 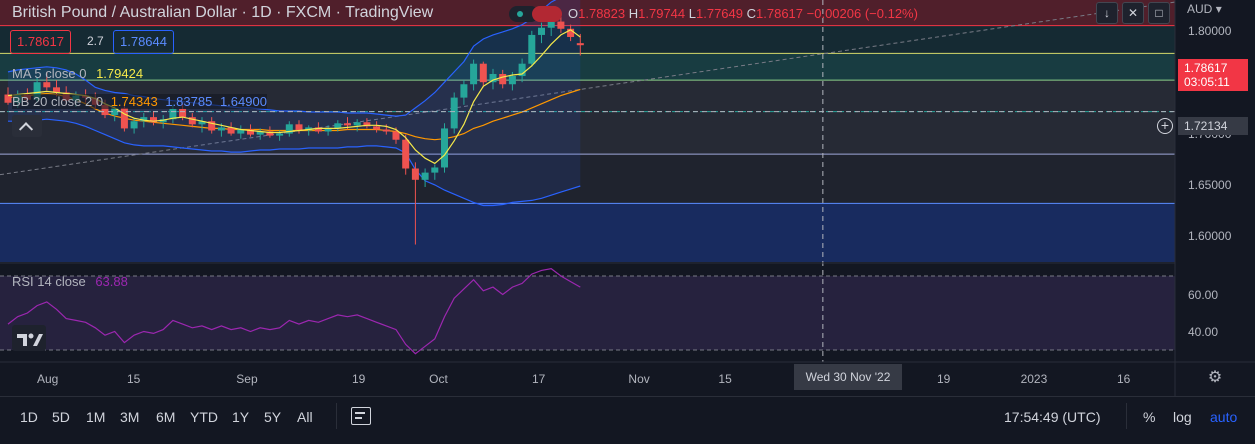 What do you see at coordinates (1182, 417) in the screenshot?
I see `log-toggle: log` at bounding box center [1182, 417].